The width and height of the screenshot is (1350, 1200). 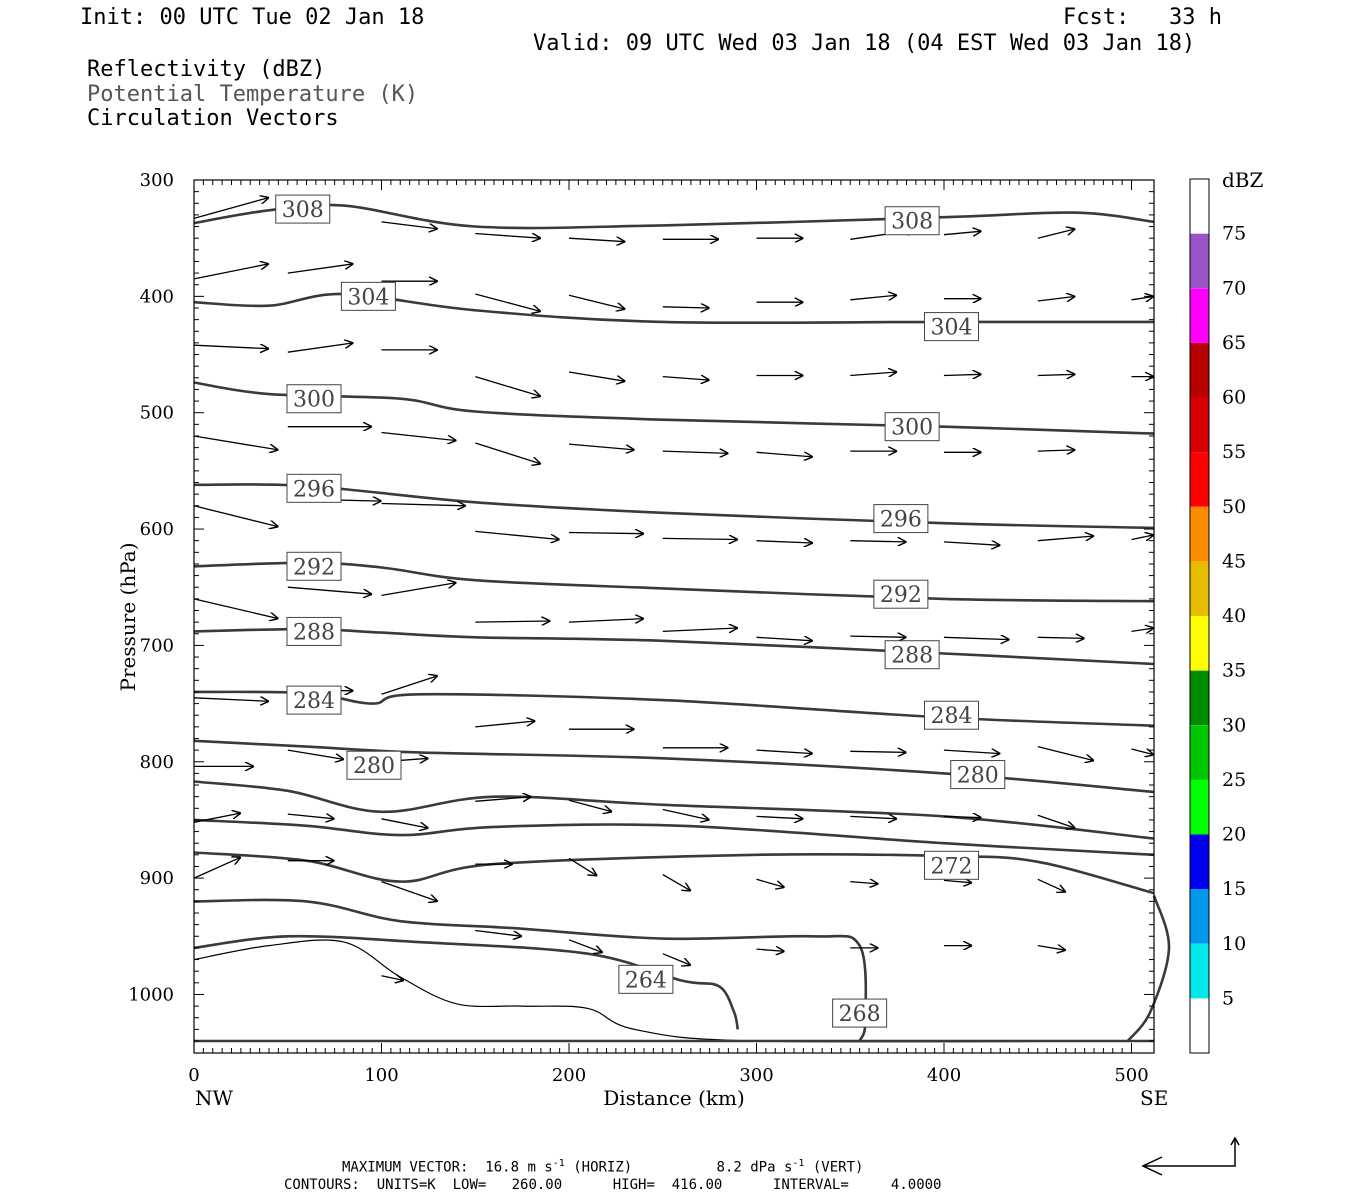 I want to click on x-end-se: SE, so click(x=1154, y=1098).